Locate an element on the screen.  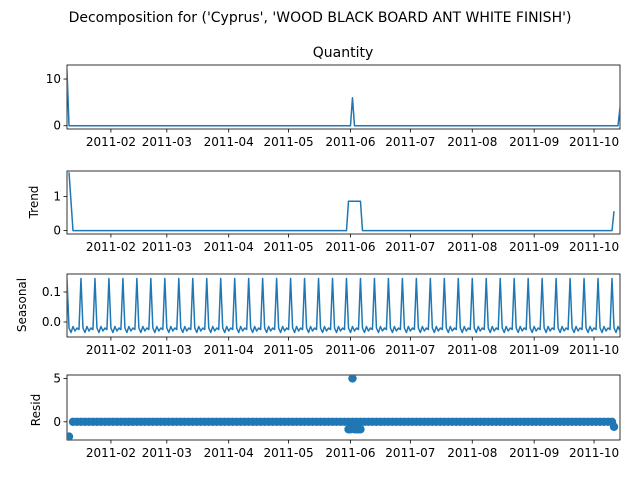
resid-ytick-label: 5 is located at coordinates (57, 378).